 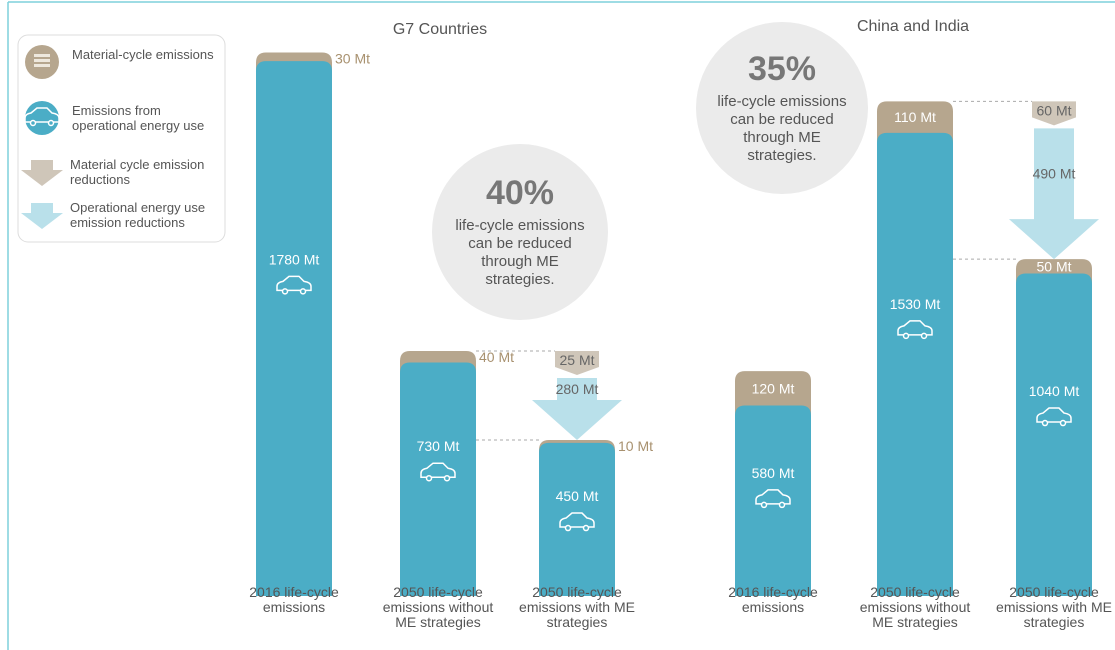 What do you see at coordinates (143, 54) in the screenshot?
I see `legend-label: Material-cycle emissions` at bounding box center [143, 54].